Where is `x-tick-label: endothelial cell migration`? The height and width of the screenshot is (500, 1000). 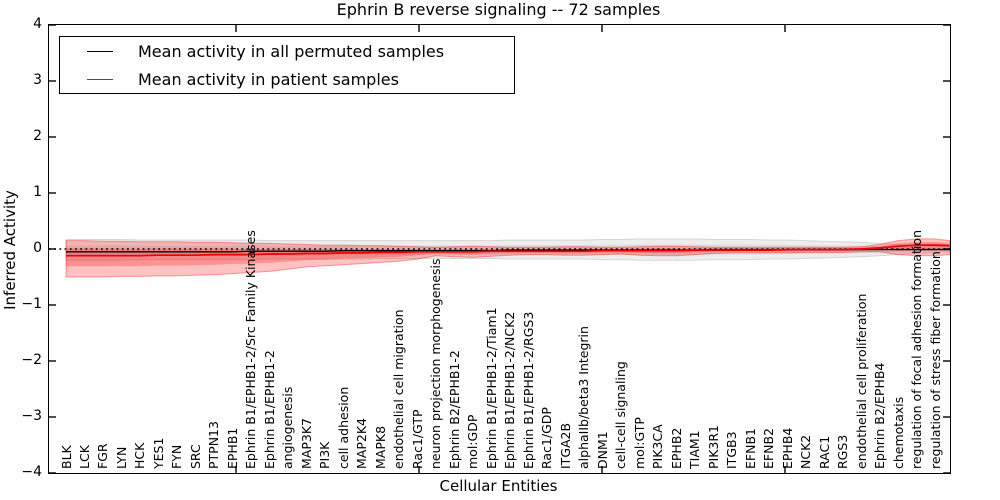 x-tick-label: endothelial cell migration is located at coordinates (399, 389).